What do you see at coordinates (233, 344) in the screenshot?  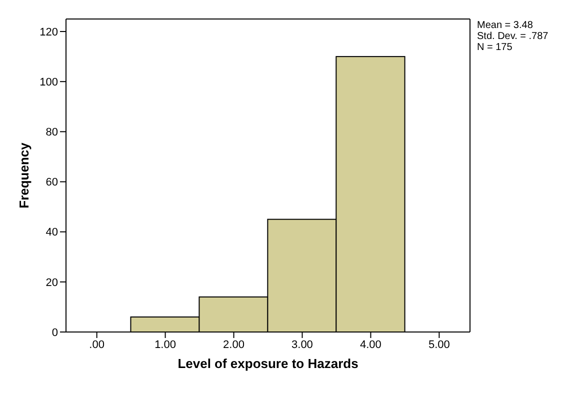 I see `x-tick-label: 2.00` at bounding box center [233, 344].